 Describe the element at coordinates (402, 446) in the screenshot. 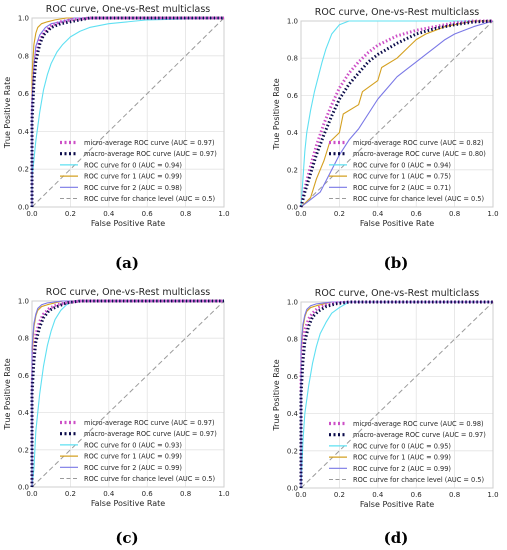

I see `legend-label: ROC curve for 0 (AUC = 0.95)` at that location.